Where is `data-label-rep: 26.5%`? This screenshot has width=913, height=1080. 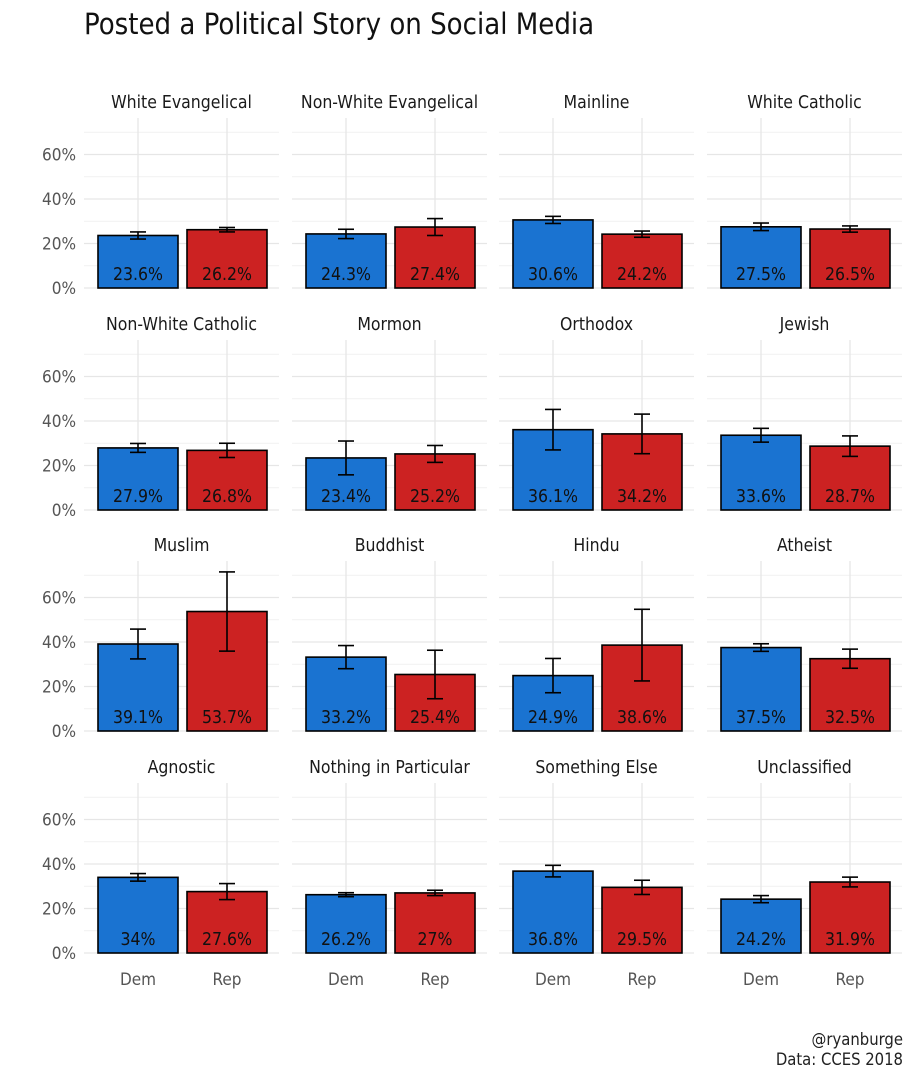 data-label-rep: 26.5% is located at coordinates (850, 275).